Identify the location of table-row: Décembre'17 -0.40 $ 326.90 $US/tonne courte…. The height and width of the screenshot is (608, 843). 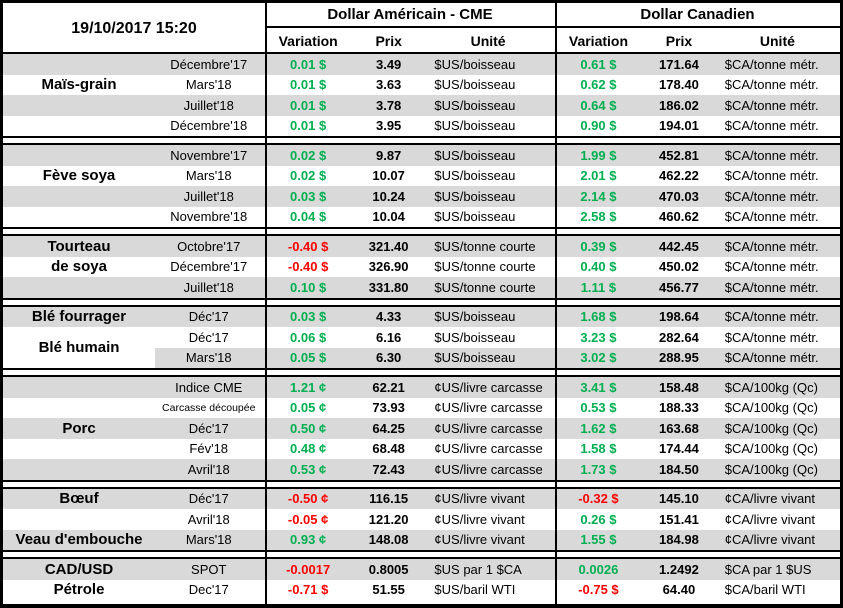
(421, 267).